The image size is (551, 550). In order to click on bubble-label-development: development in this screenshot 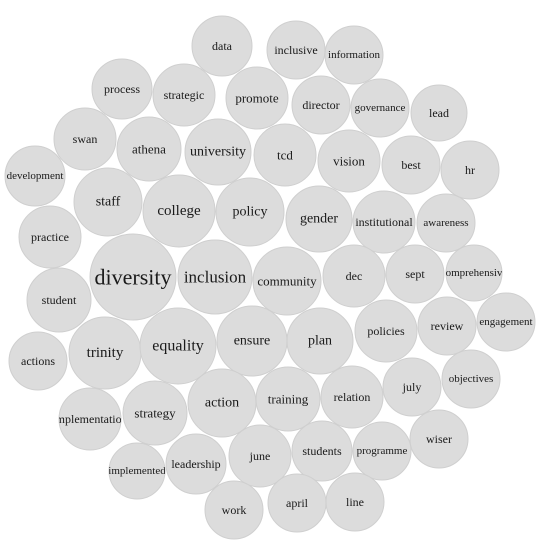, I will do `click(35, 176)`.